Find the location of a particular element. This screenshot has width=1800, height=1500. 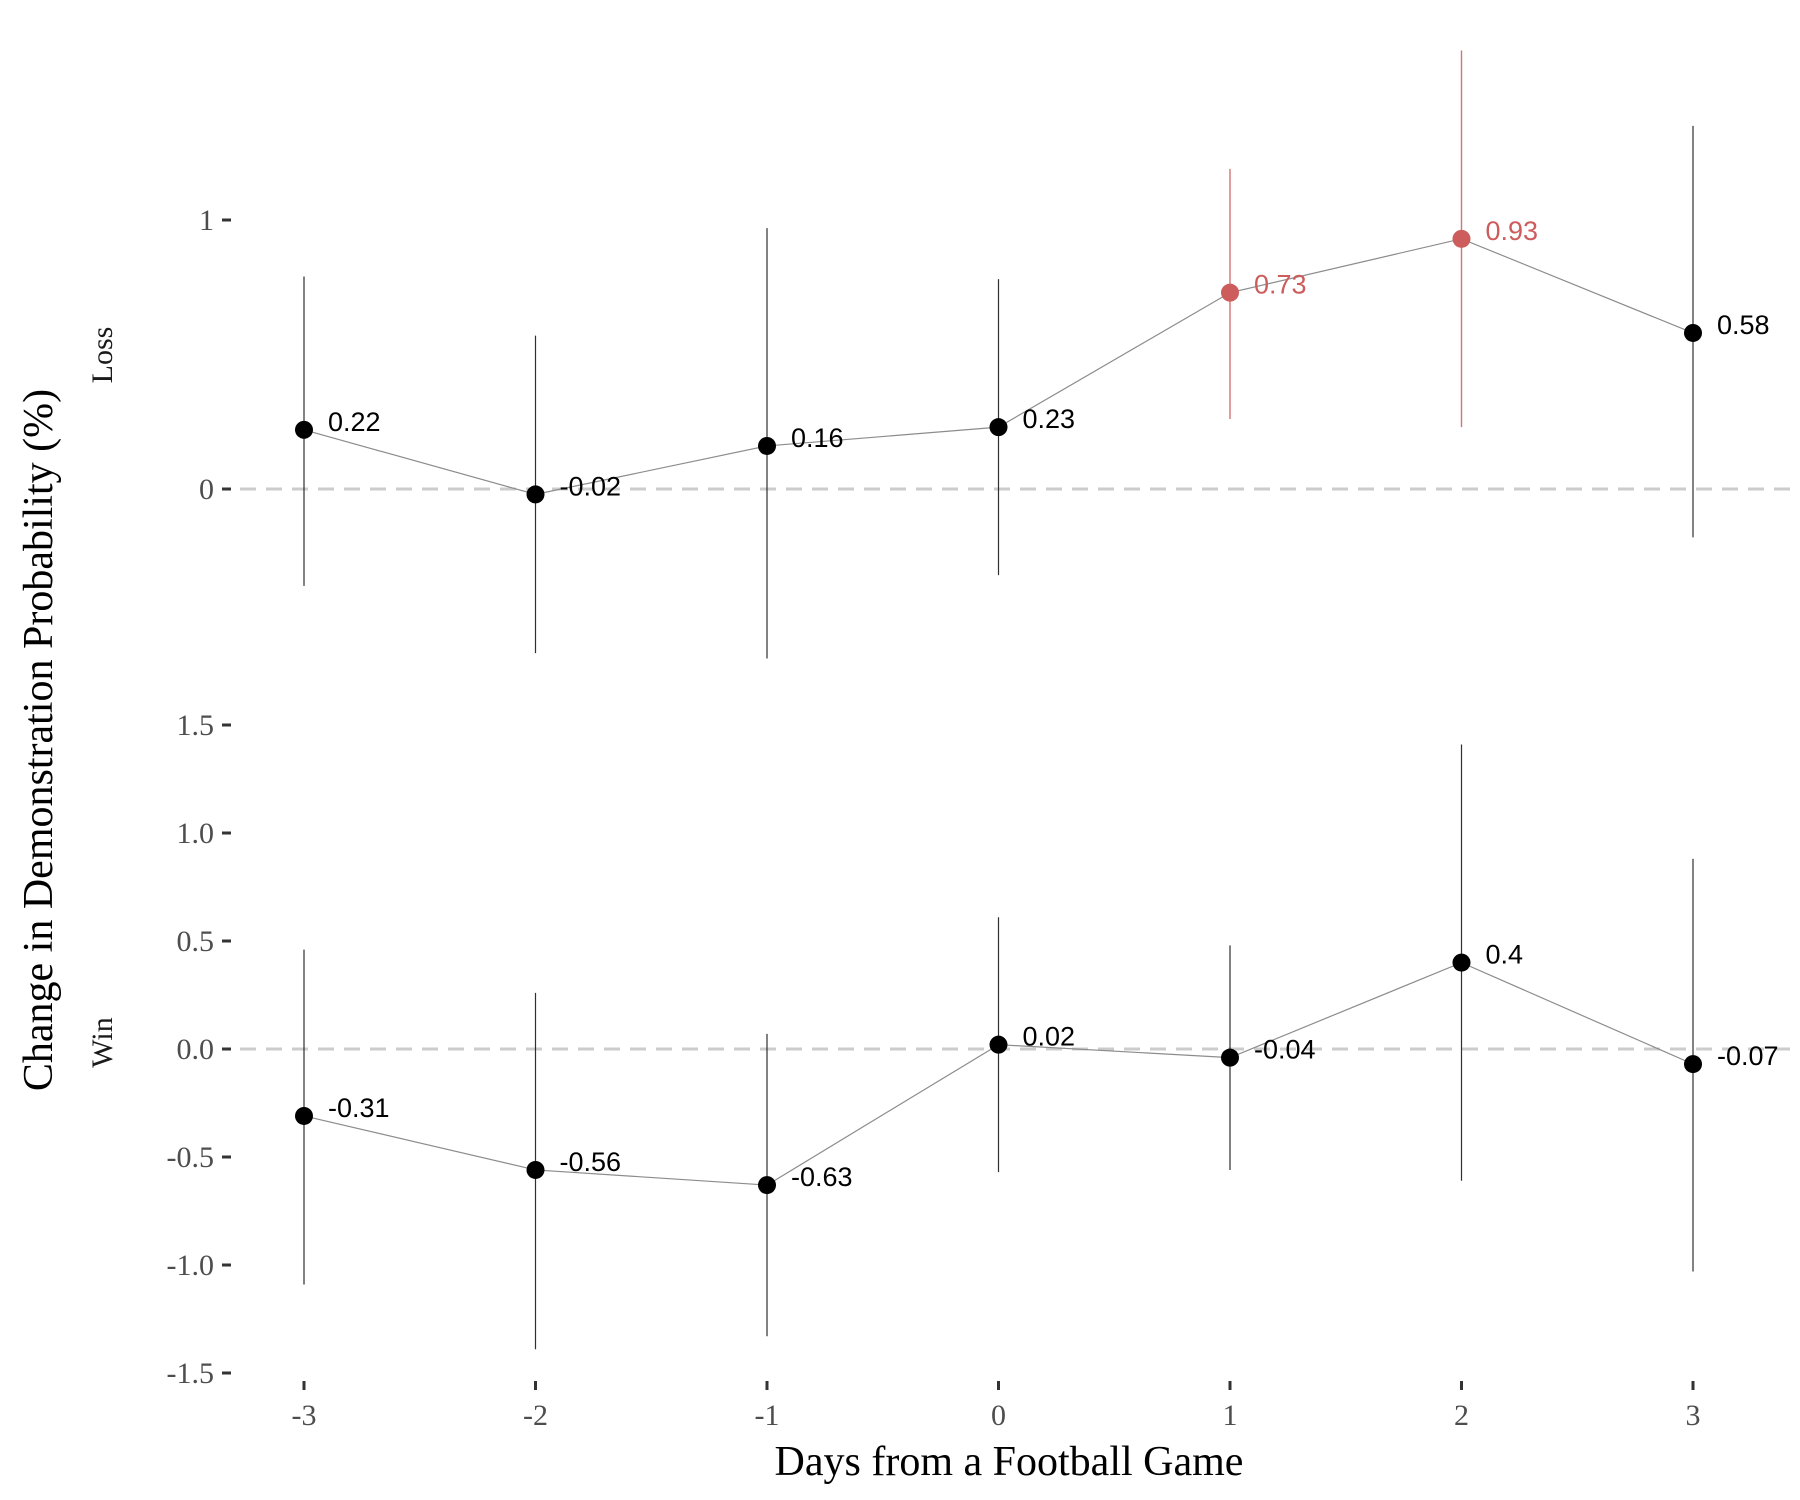

x-tick-label: 1 is located at coordinates (1230, 1415).